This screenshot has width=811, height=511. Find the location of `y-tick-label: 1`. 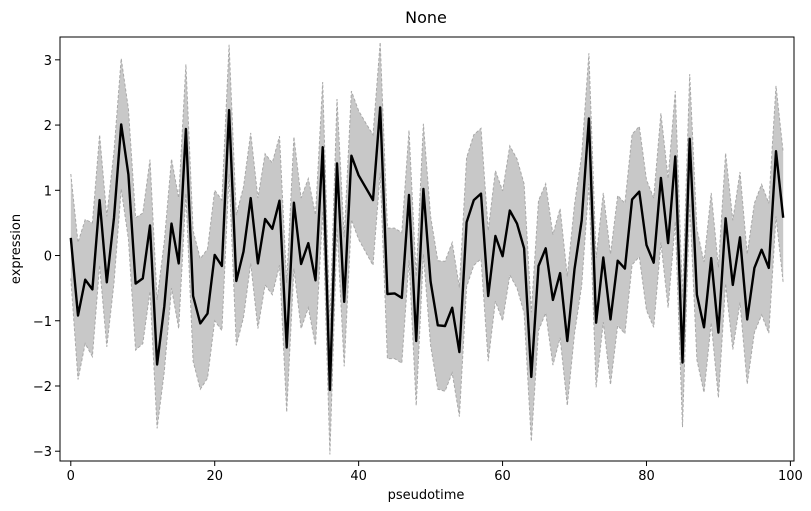

y-tick-label: 1 is located at coordinates (48, 191).